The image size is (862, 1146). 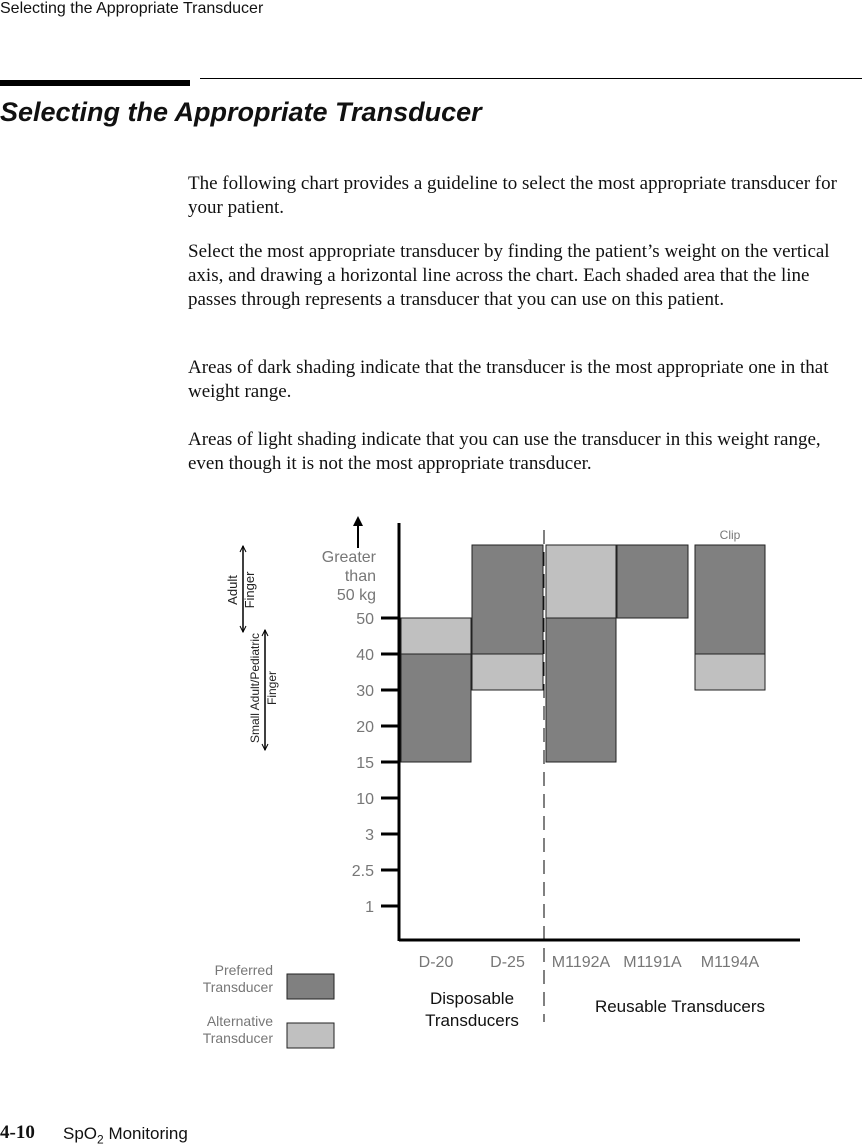 What do you see at coordinates (237, 978) in the screenshot?
I see `legend-label: Preferred Transducer` at bounding box center [237, 978].